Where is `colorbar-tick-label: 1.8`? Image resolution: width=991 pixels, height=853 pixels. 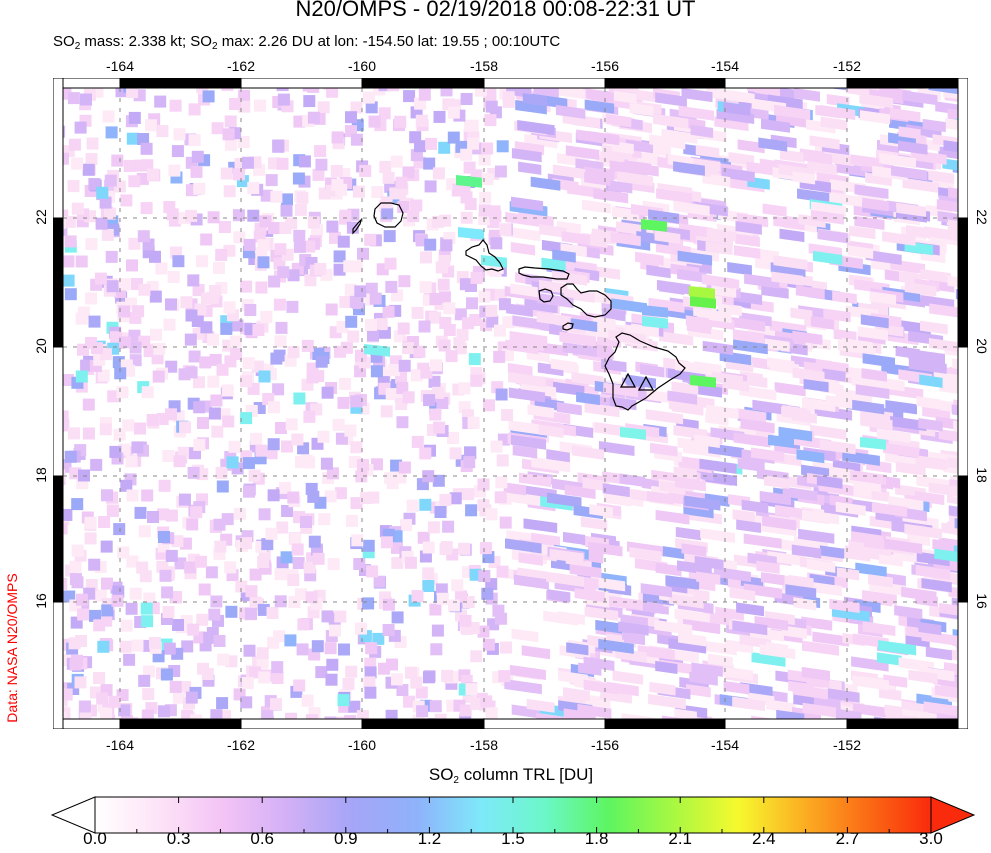
colorbar-tick-label: 1.8 is located at coordinates (596, 838).